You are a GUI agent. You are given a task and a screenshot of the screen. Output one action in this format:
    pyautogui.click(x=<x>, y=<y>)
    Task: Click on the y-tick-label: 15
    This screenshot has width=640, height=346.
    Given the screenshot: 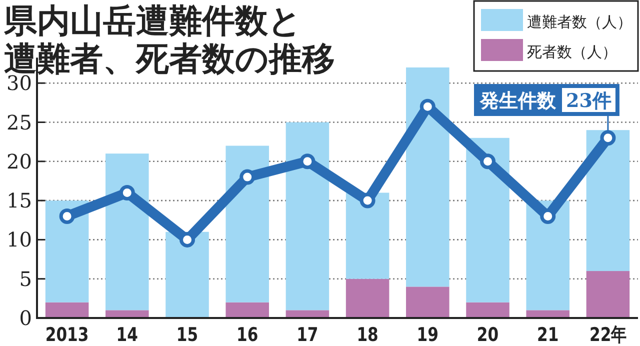 What is the action you would take?
    pyautogui.click(x=19, y=200)
    